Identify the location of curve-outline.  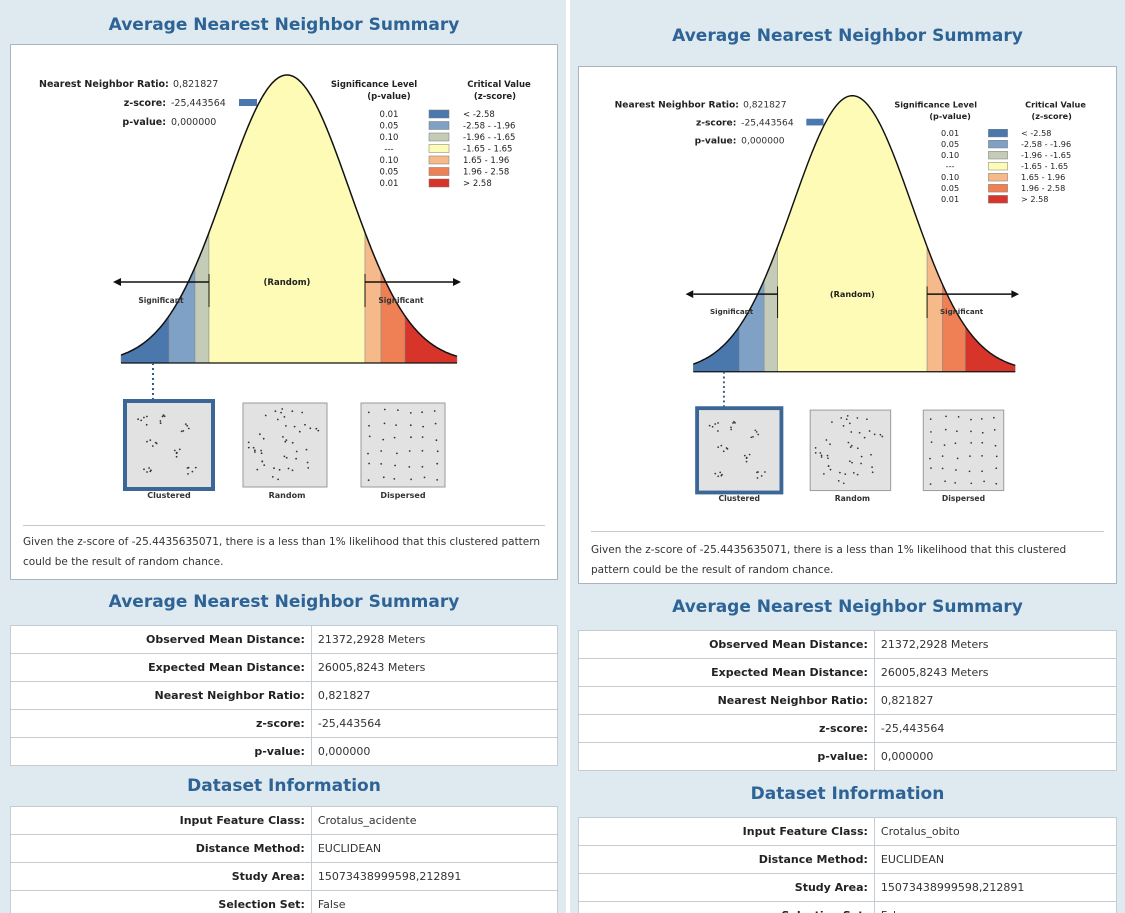
(854, 231).